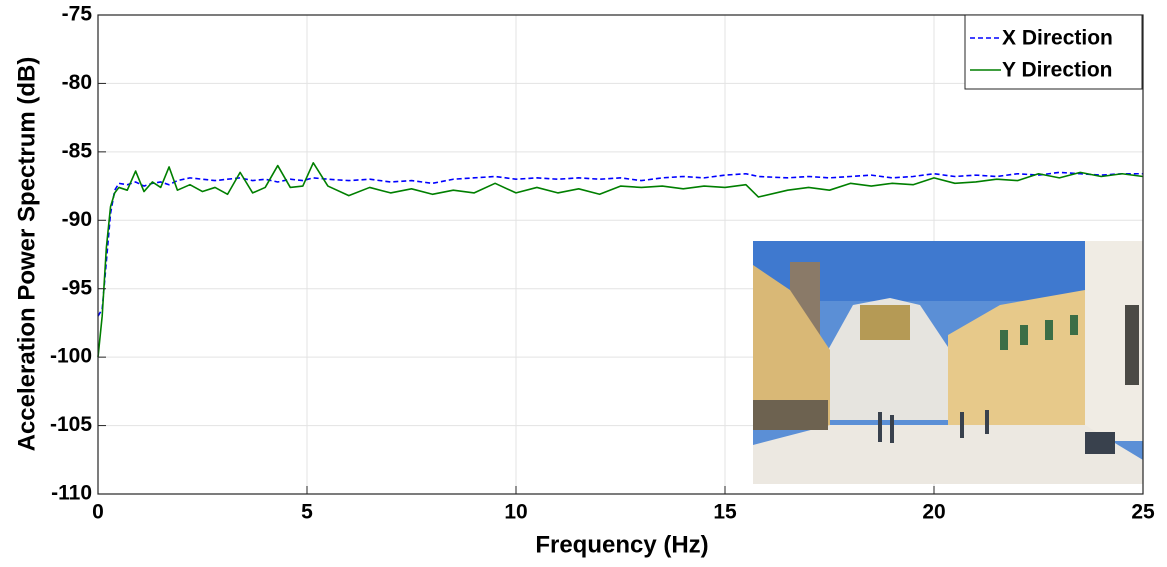 The image size is (1167, 567). What do you see at coordinates (885, 322) in the screenshot?
I see `photo-mosaic` at bounding box center [885, 322].